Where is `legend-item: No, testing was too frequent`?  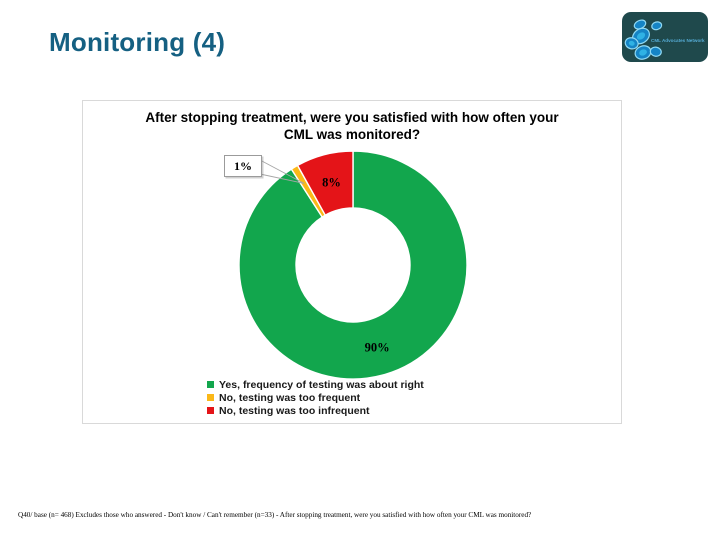 legend-item: No, testing was too frequent is located at coordinates (315, 397).